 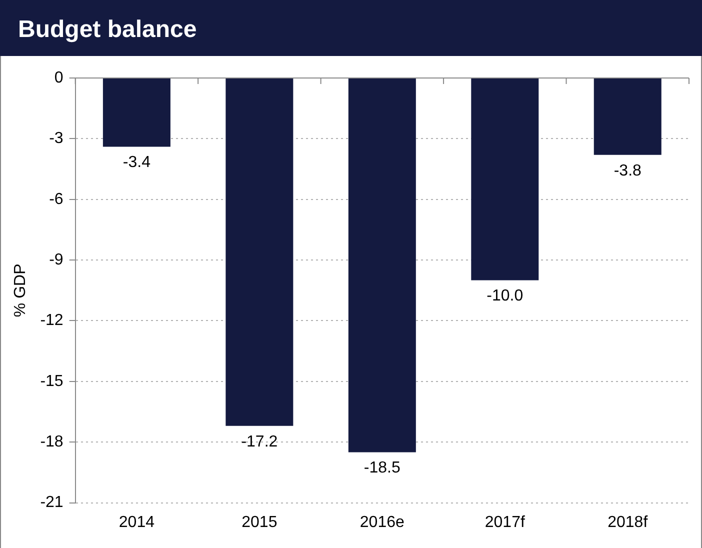 What do you see at coordinates (260, 522) in the screenshot?
I see `x-tick-label: 2015` at bounding box center [260, 522].